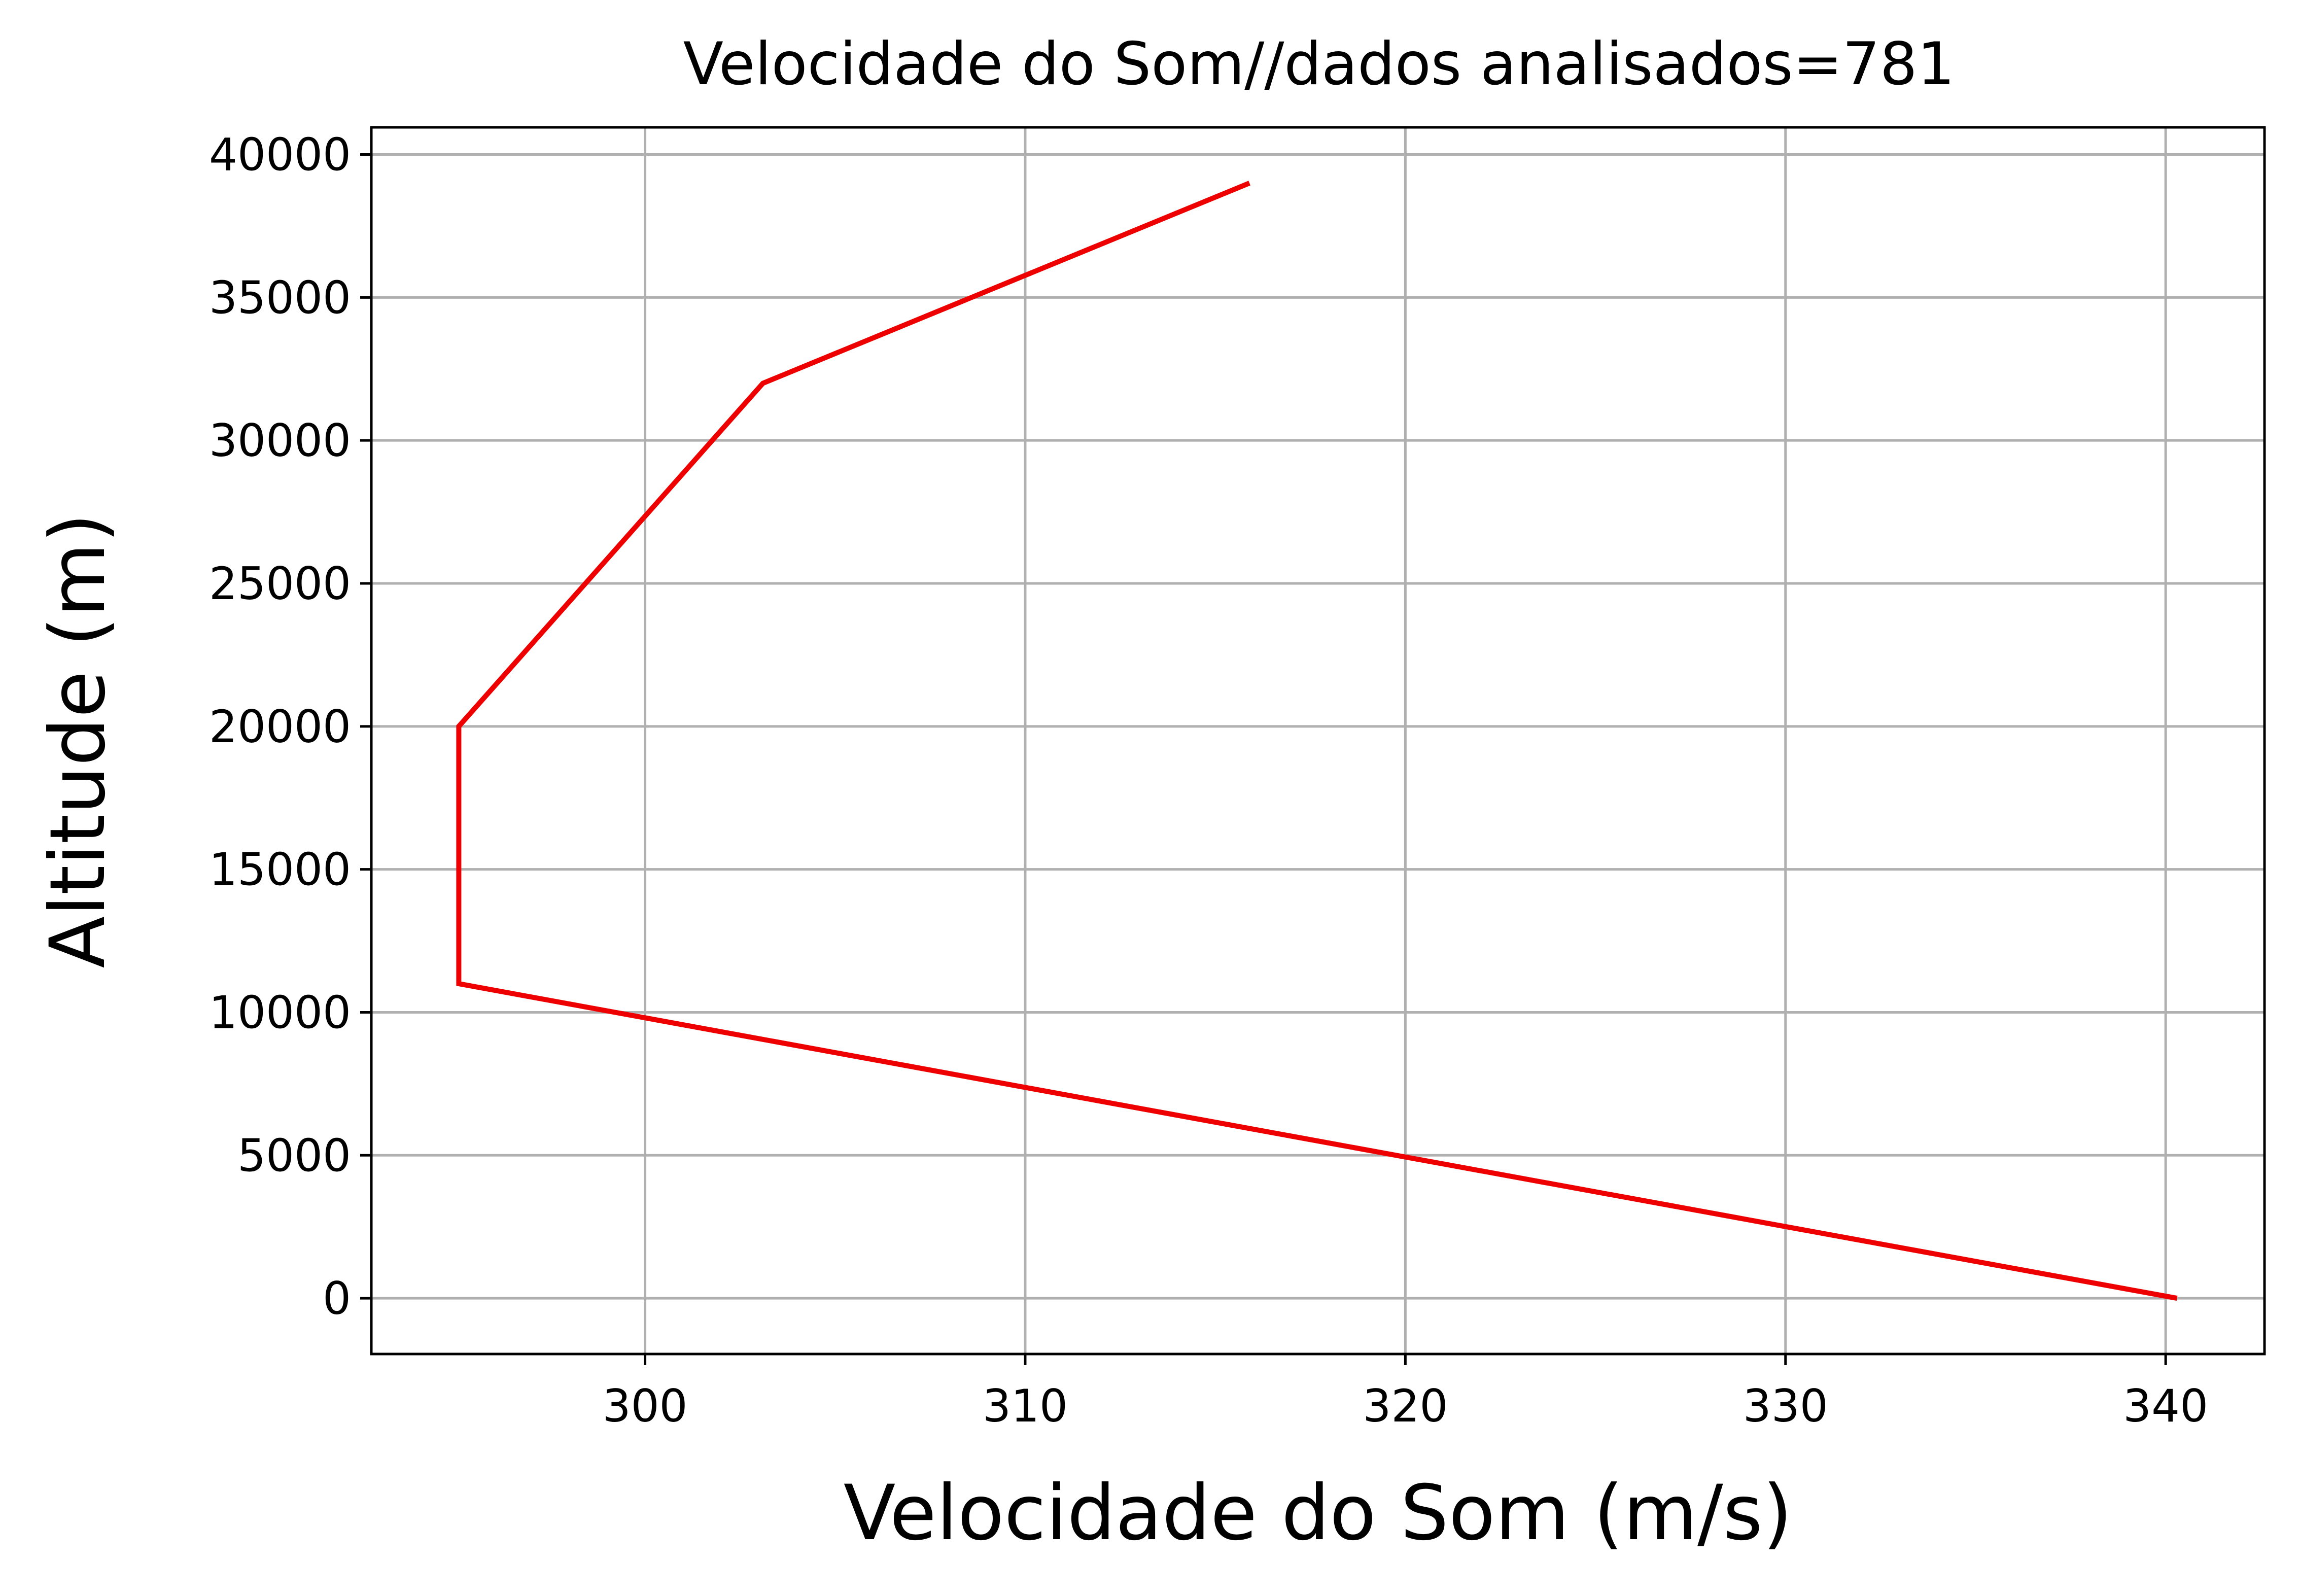 This screenshot has height=1596, width=2299. What do you see at coordinates (280, 870) in the screenshot?
I see `y-tick-label: 15000` at bounding box center [280, 870].